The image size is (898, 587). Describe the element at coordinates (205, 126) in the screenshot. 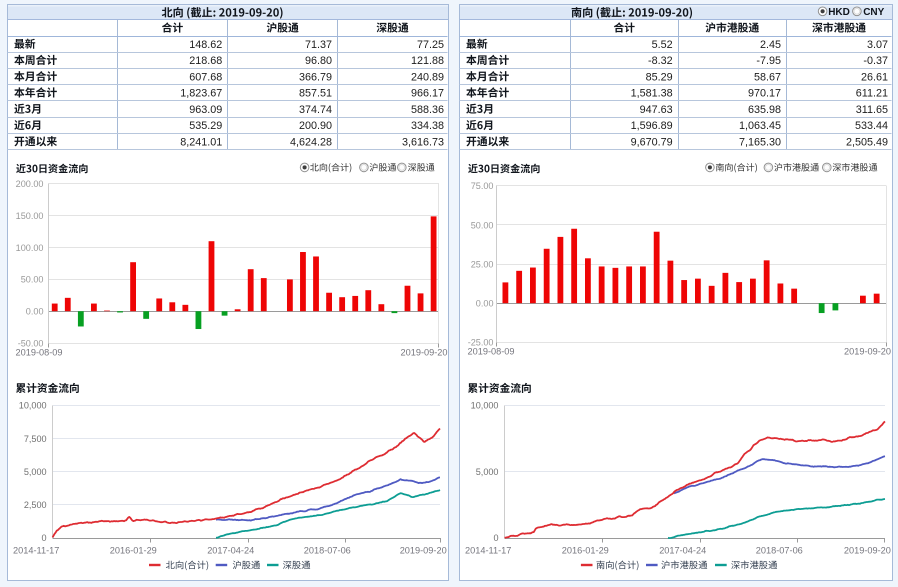

I see `svg-text: 535.29` at that location.